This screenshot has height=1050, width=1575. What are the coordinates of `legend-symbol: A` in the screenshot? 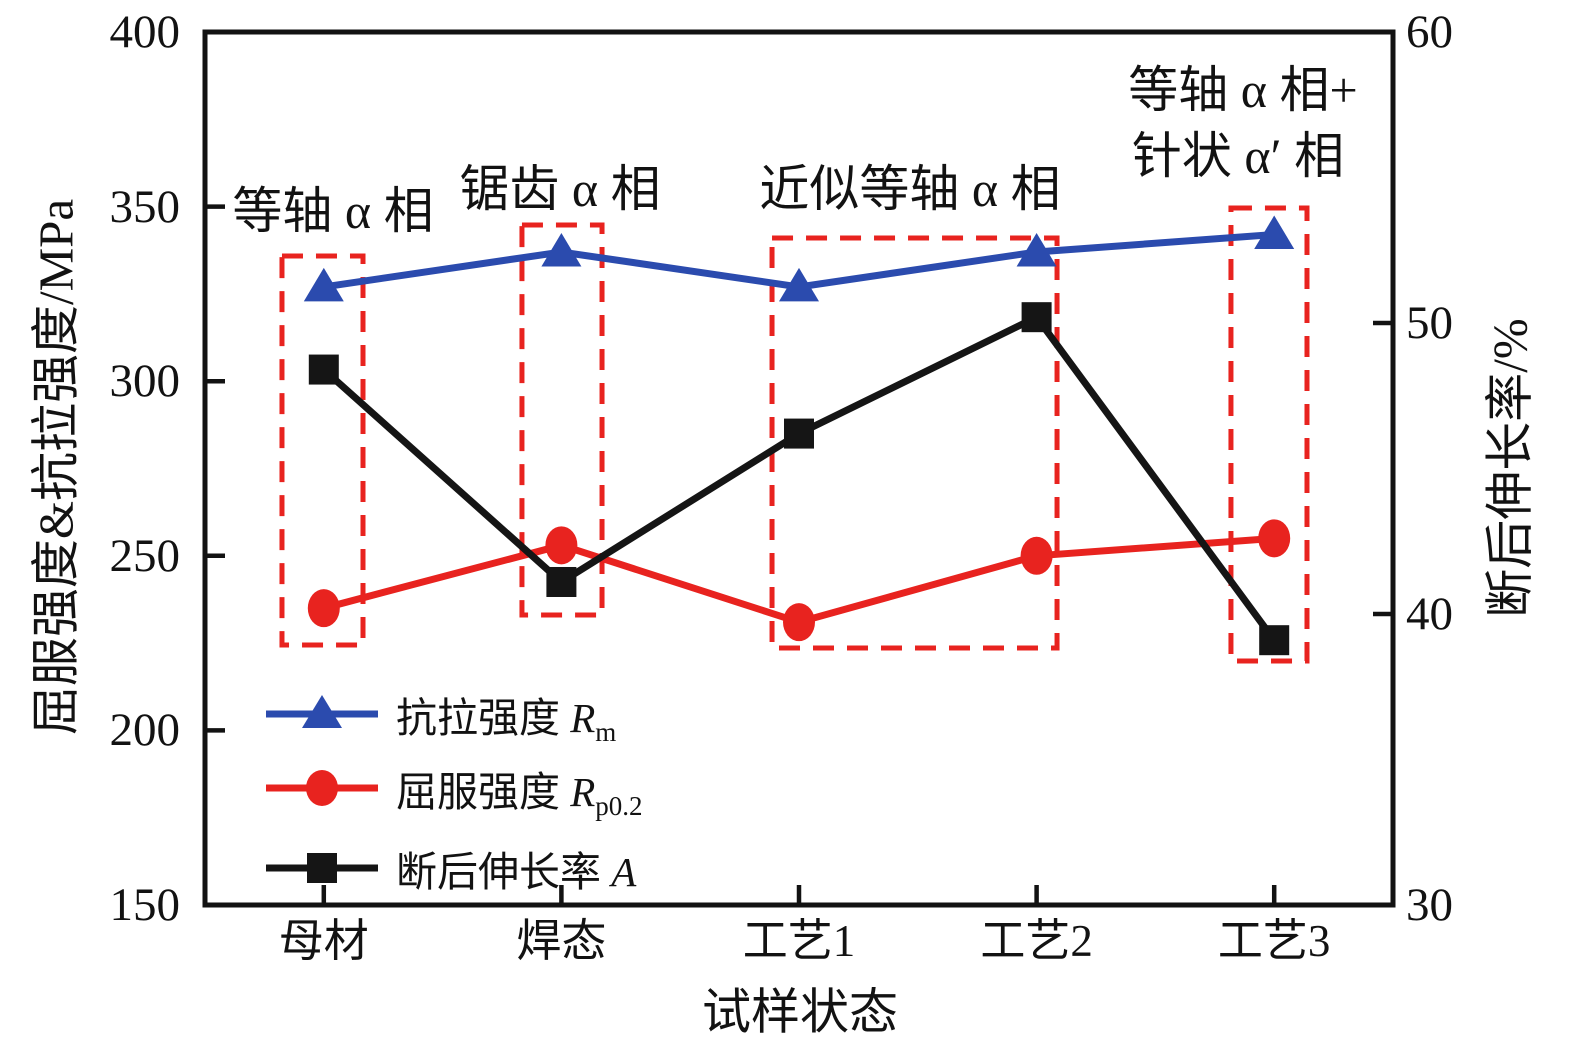 It's located at (624, 872).